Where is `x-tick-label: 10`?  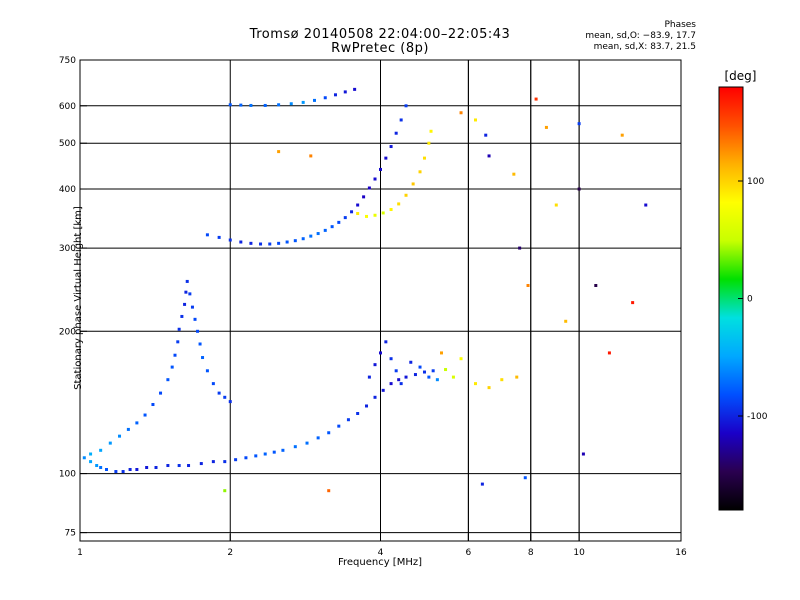 x-tick-label: 10 is located at coordinates (579, 553).